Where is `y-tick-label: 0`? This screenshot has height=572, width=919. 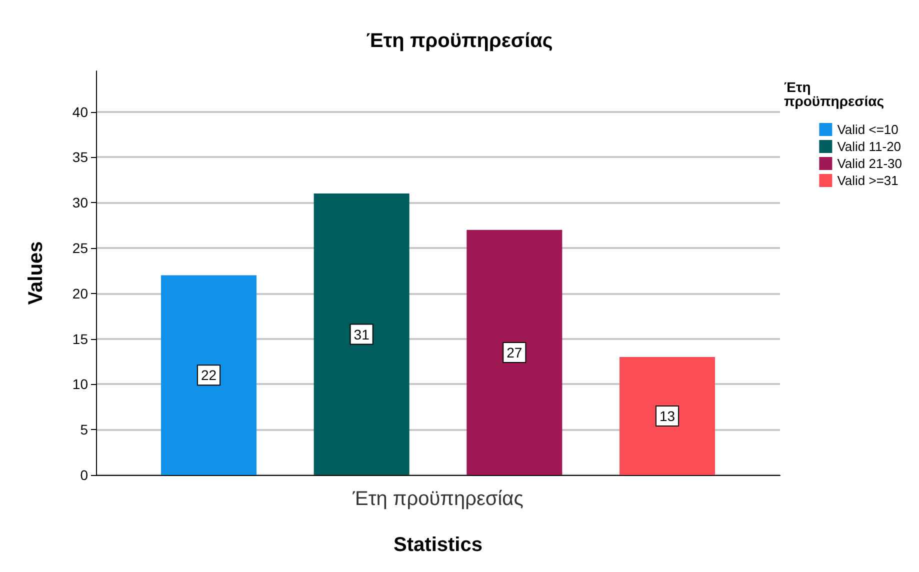
y-tick-label: 0 is located at coordinates (84, 475).